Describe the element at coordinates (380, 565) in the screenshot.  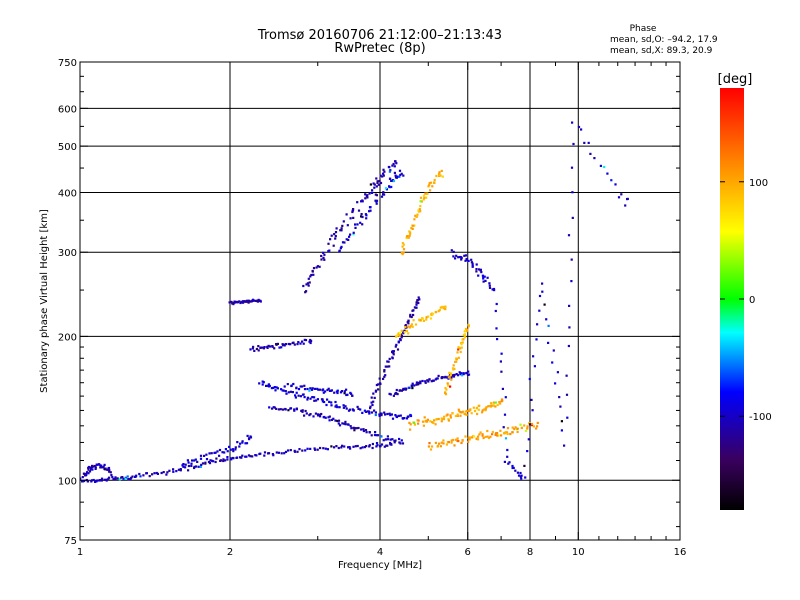
I see `x-axis-label: Frequency [MHz]` at that location.